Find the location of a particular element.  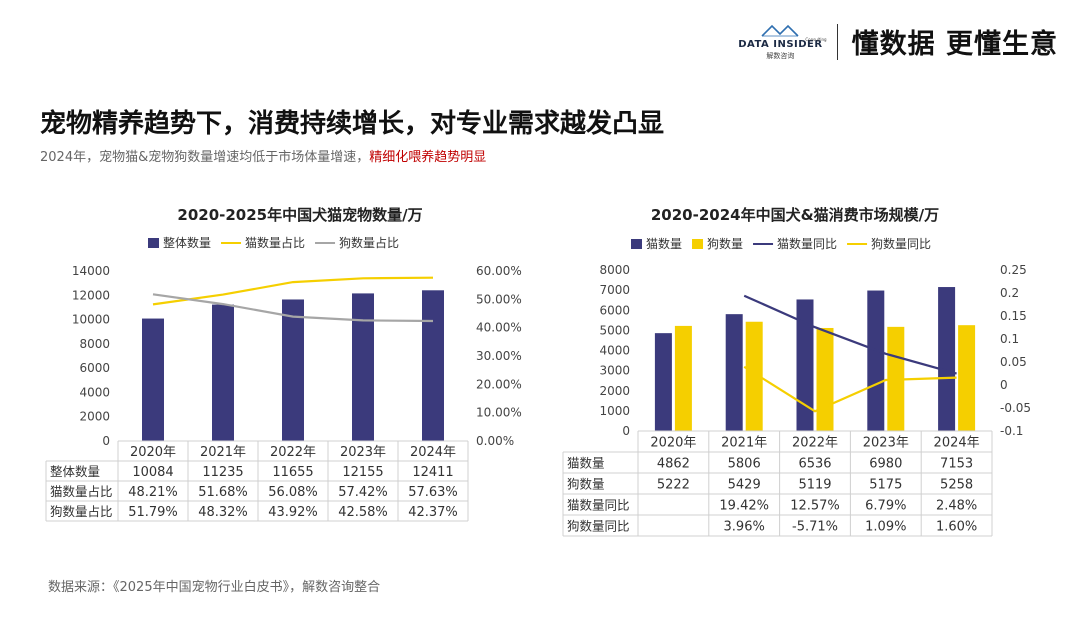

chart2-table-row-label: 狗数量 is located at coordinates (586, 484).